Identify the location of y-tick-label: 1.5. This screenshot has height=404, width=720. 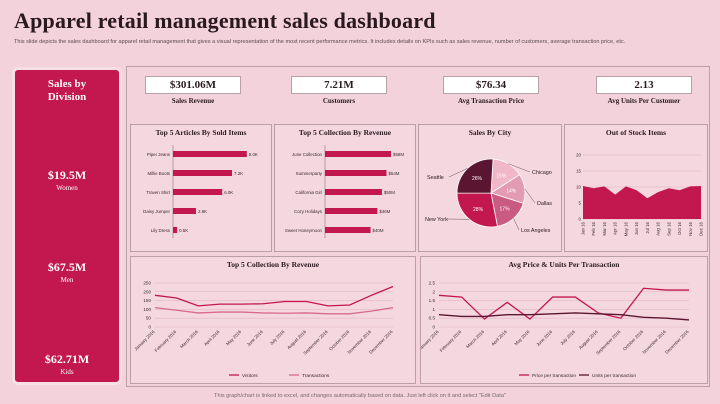
(432, 300).